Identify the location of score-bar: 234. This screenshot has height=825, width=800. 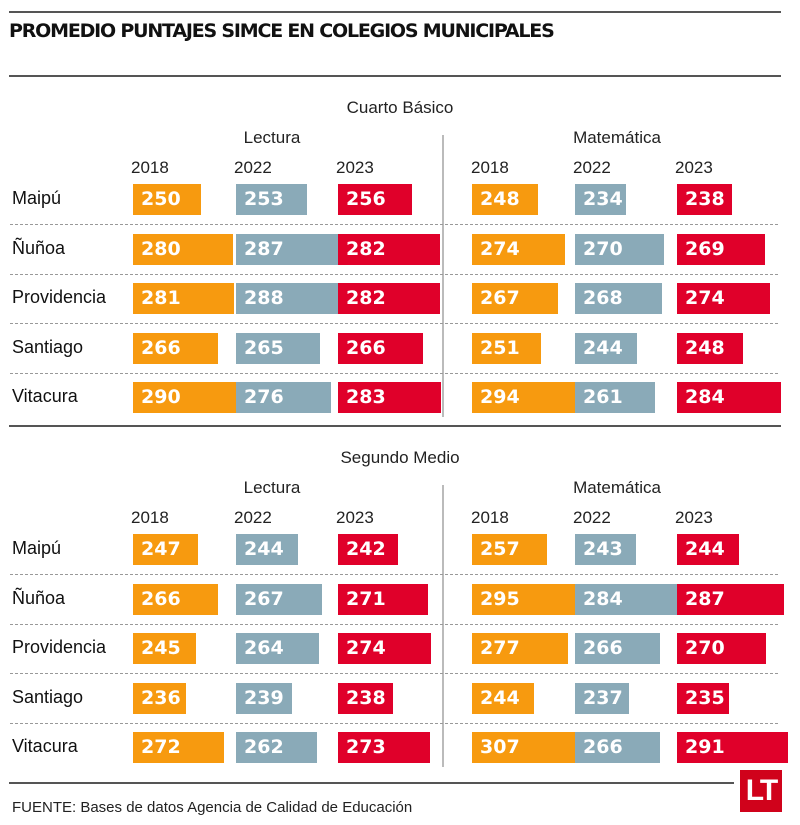
(601, 199).